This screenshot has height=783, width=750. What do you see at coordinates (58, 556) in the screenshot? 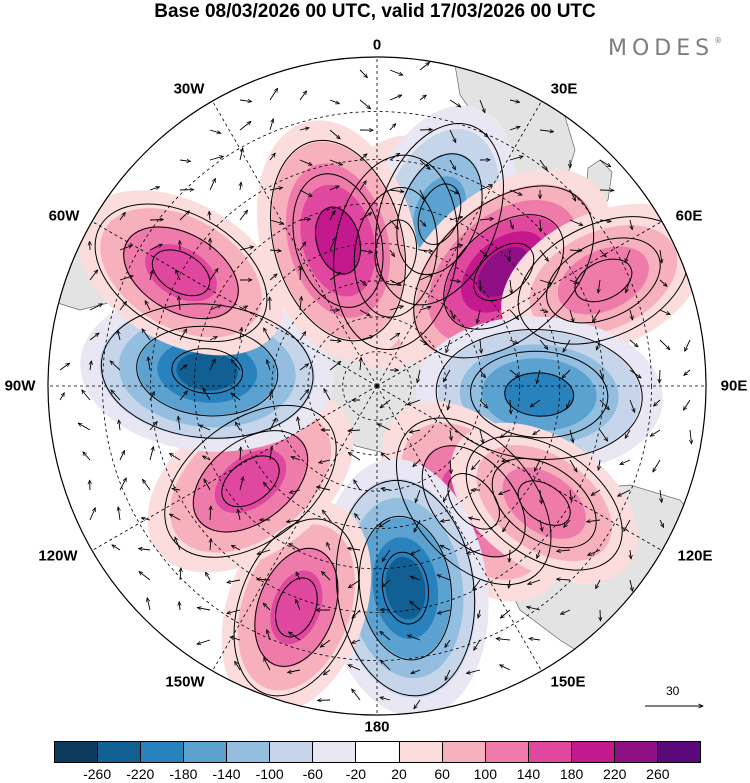
I see `lon-label-120w: 120W` at bounding box center [58, 556].